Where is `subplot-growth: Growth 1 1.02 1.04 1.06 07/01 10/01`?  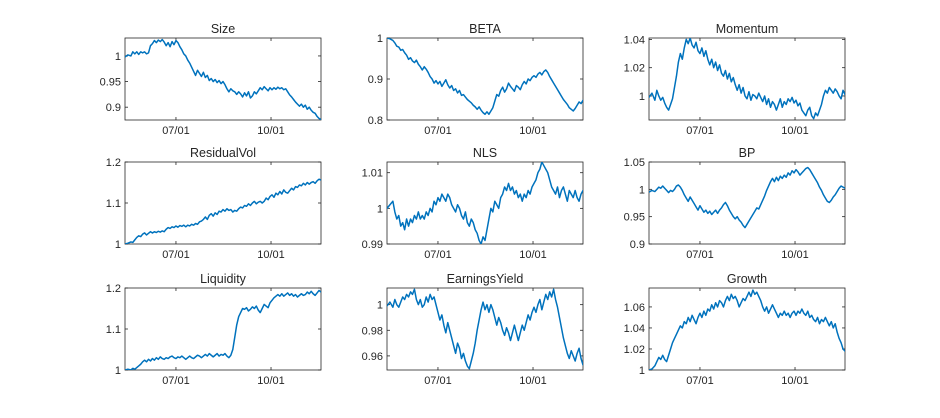 subplot-growth: Growth 1 1.02 1.04 1.06 07/01 10/01 is located at coordinates (735, 329).